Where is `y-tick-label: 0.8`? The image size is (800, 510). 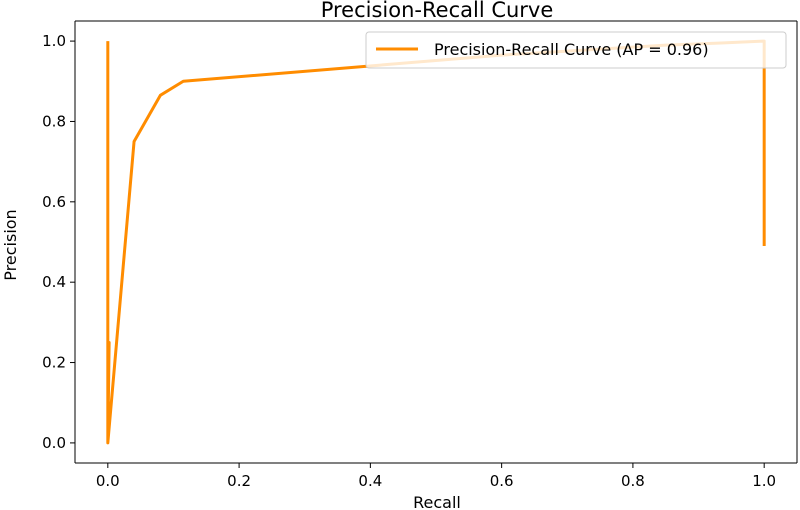 y-tick-label: 0.8 is located at coordinates (54, 121).